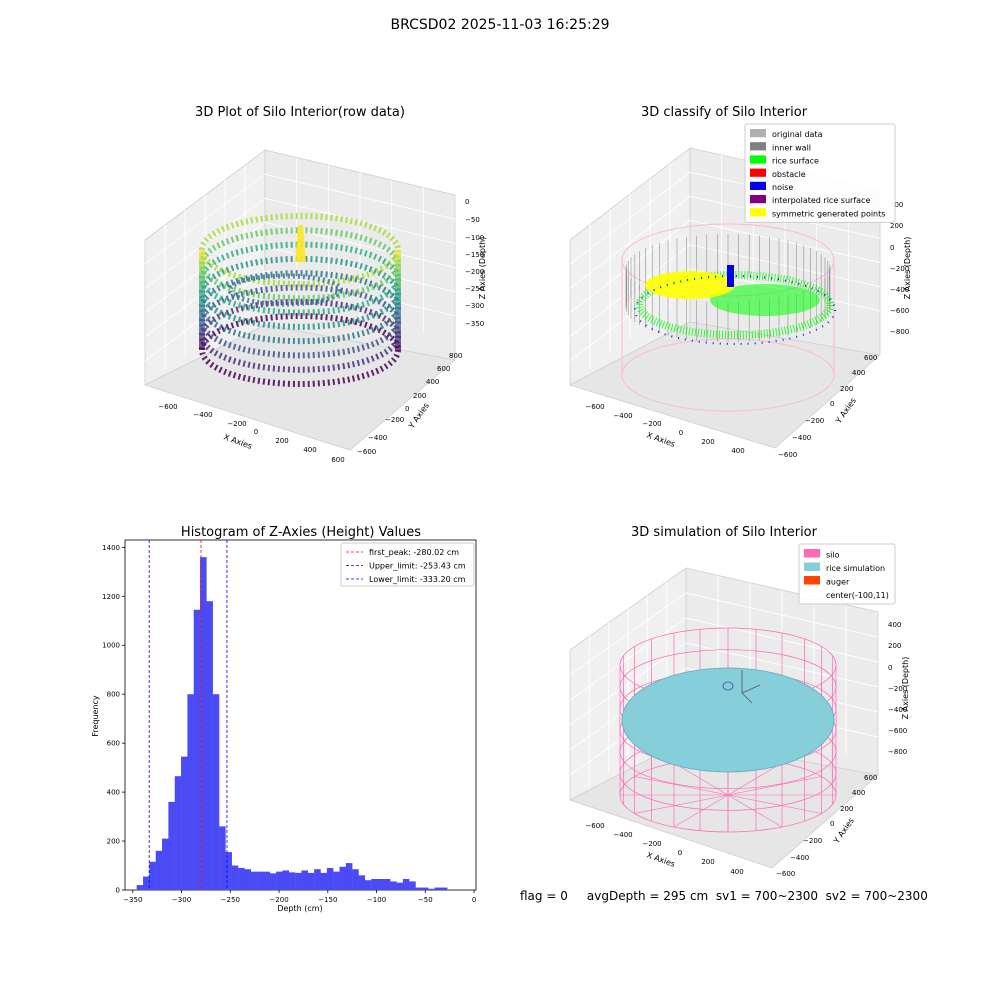 The image size is (1000, 1000). I want to click on classify-y-tick: 200, so click(846, 389).